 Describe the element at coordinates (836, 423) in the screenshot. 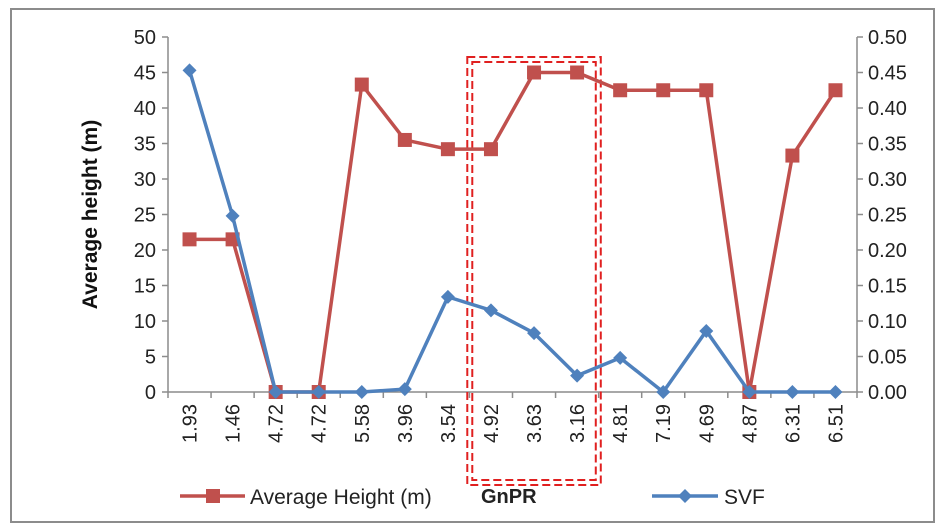

I see `x-tick-label: 6.51` at that location.